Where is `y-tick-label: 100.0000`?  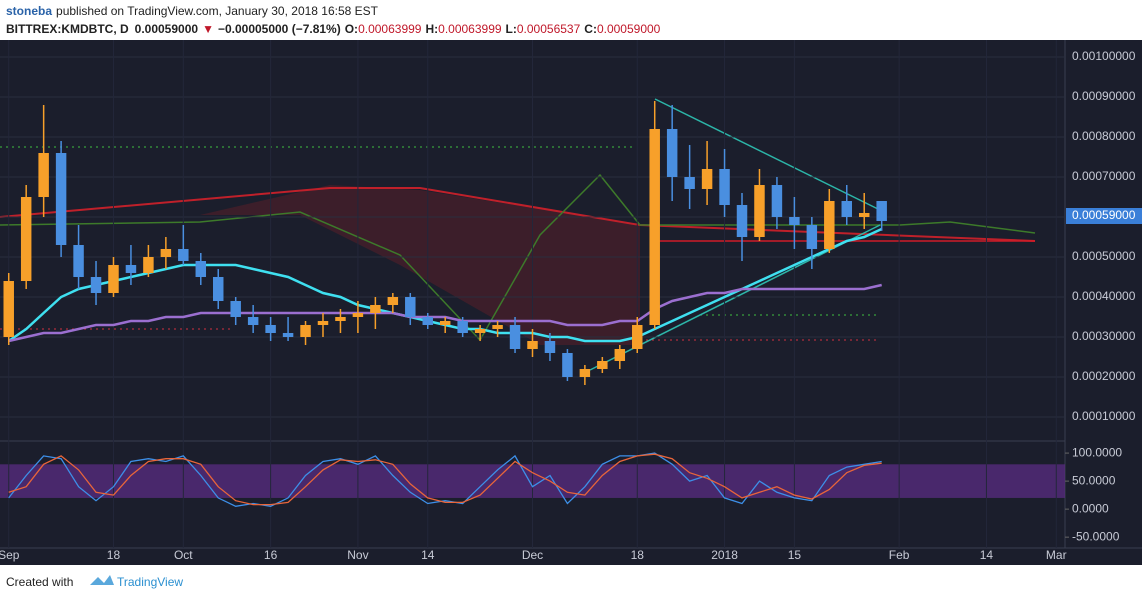
y-tick-label: 100.0000 is located at coordinates (1097, 452).